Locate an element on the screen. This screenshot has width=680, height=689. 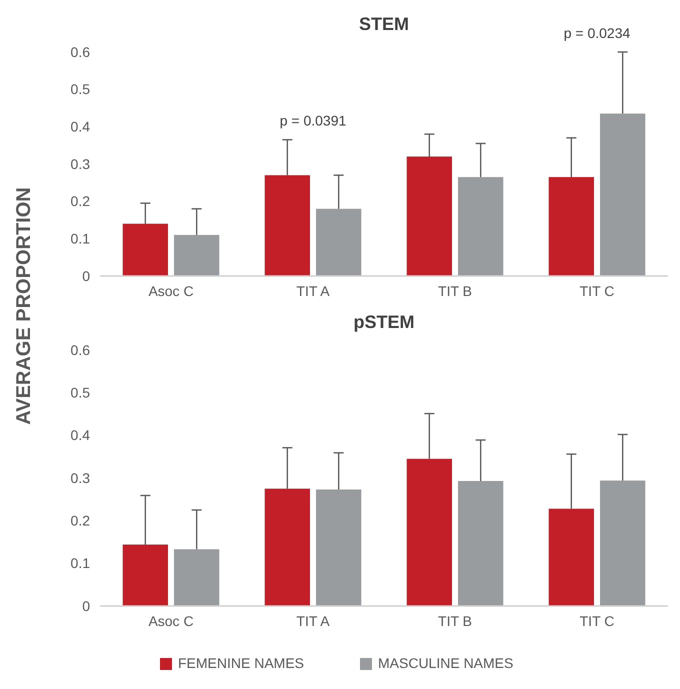
legend-label: MASCULINE NAMES is located at coordinates (446, 663).